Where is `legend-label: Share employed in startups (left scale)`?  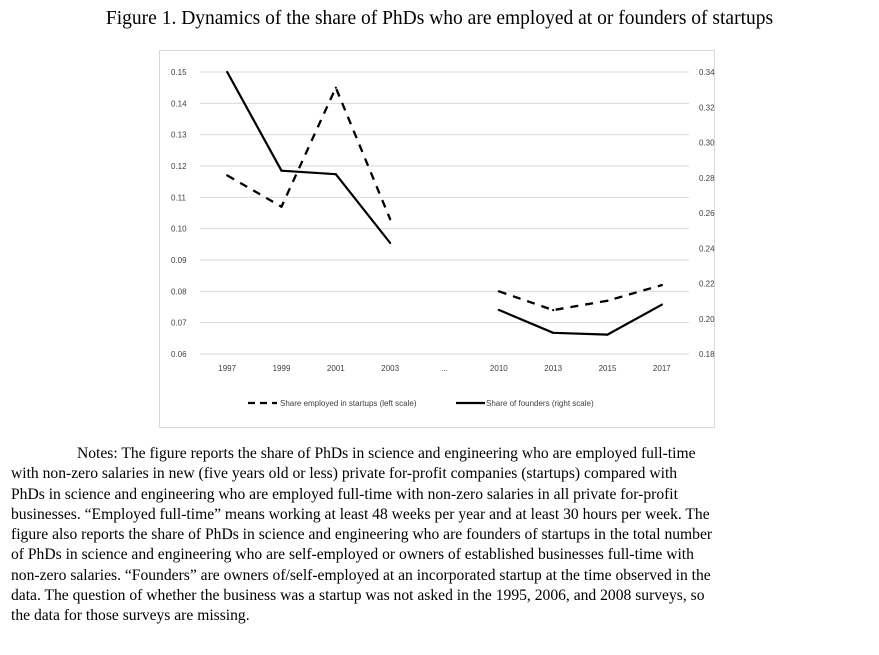 legend-label: Share employed in startups (left scale) is located at coordinates (348, 403).